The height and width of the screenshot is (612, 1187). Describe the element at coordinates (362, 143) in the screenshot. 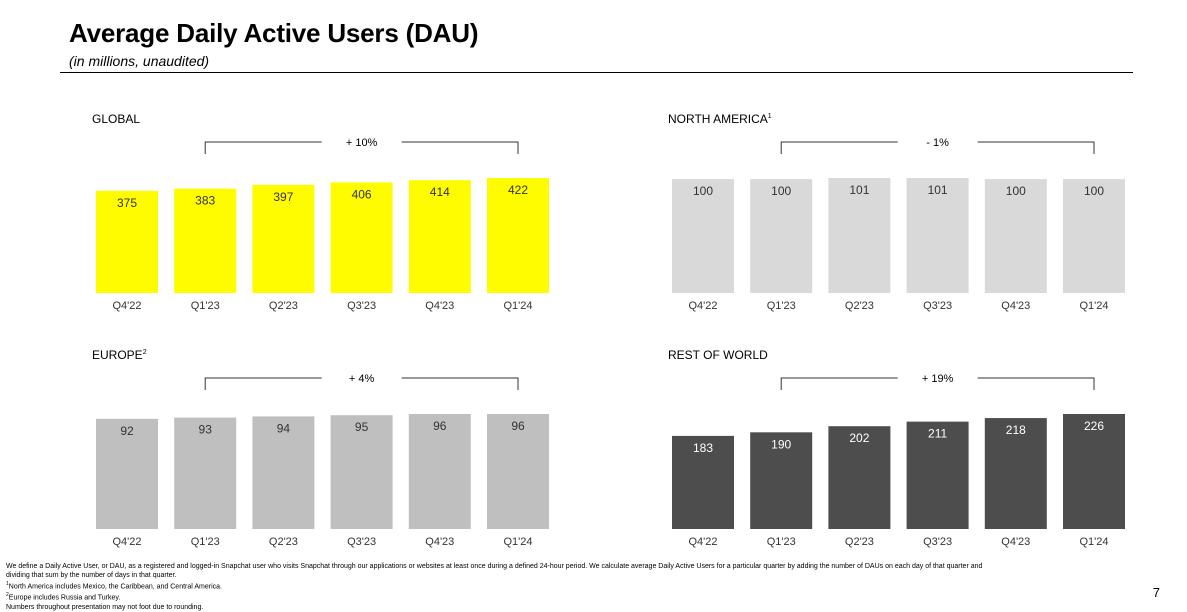

I see `growth-label: + 10%` at that location.